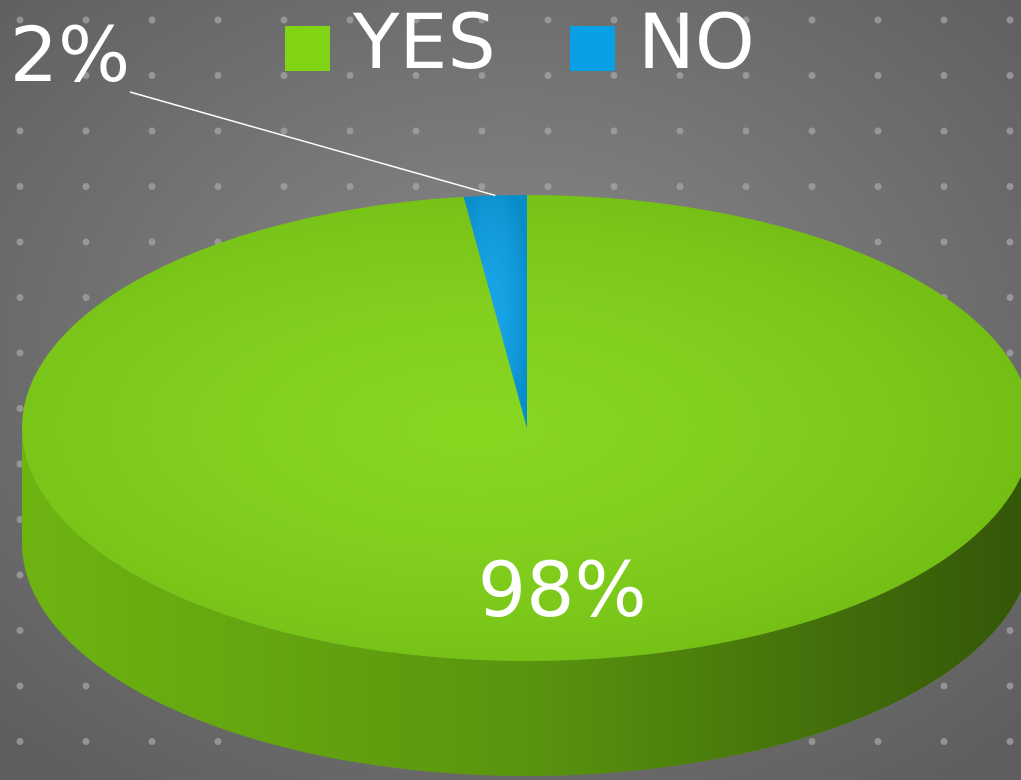 The image size is (1021, 780). I want to click on data-label: 2%, so click(70, 54).